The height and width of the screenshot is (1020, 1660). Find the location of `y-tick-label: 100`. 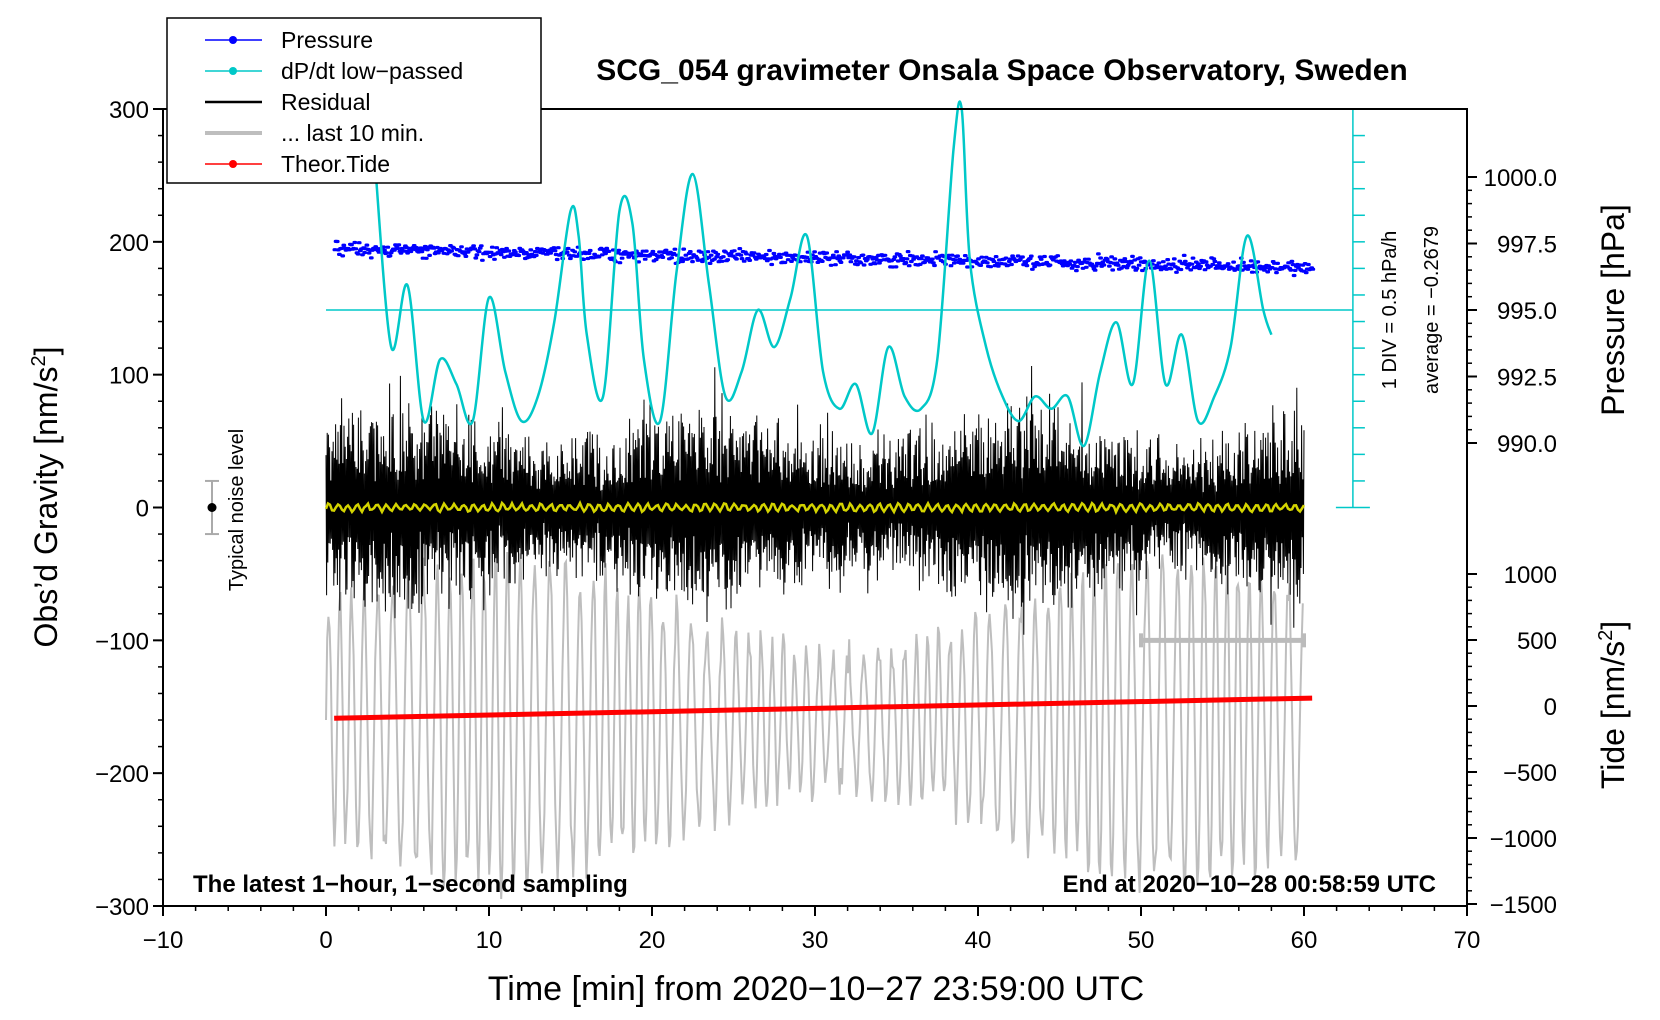

y-tick-label: 100 is located at coordinates (129, 376).